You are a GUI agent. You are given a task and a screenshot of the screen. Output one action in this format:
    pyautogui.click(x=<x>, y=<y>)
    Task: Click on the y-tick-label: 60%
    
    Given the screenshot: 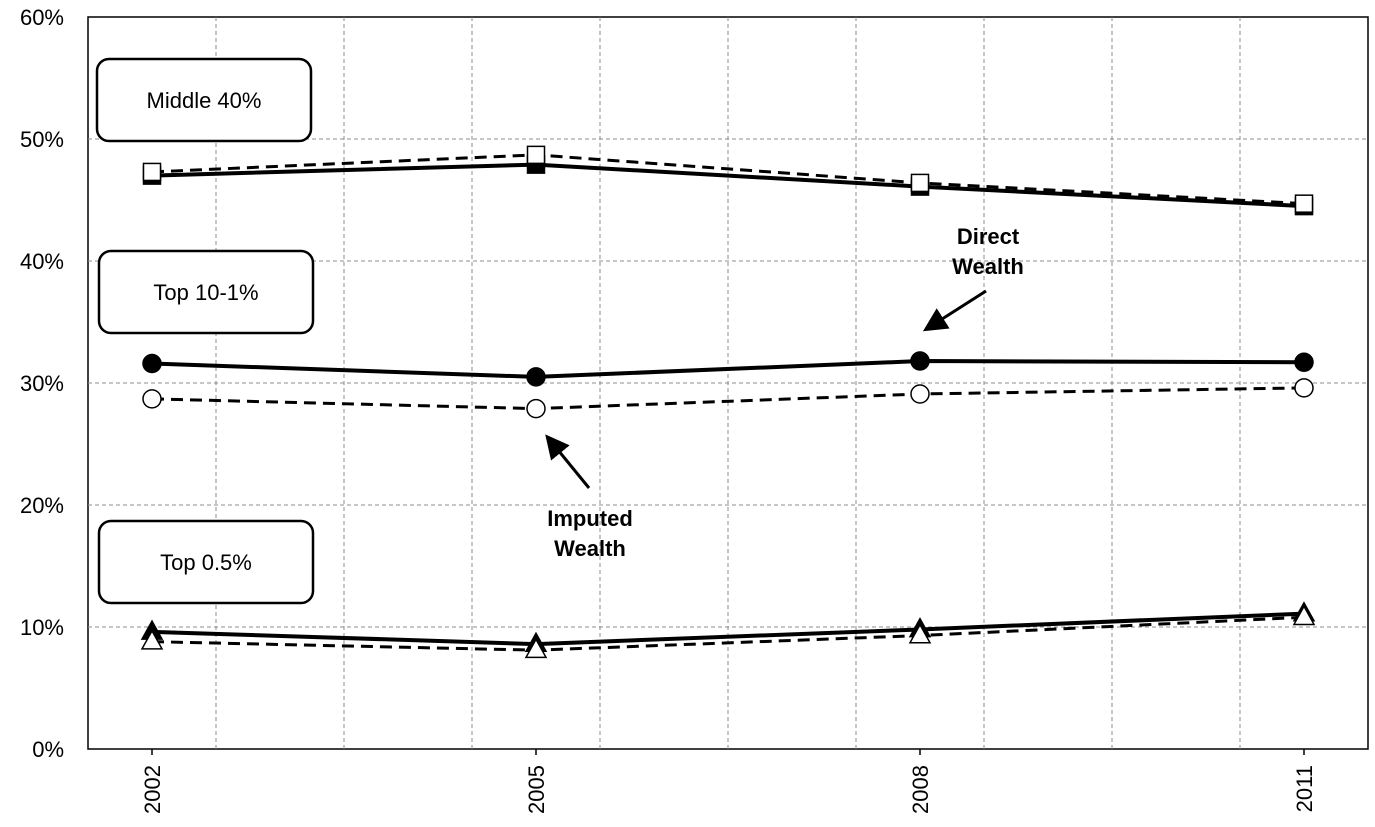 What is the action you would take?
    pyautogui.click(x=42, y=17)
    